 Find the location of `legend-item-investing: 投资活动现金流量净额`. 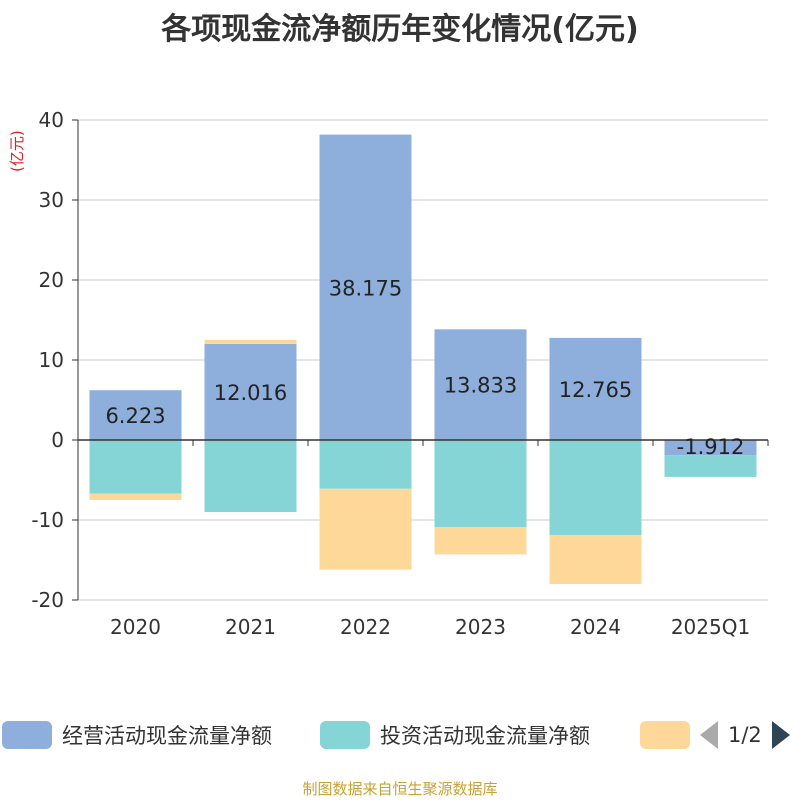

legend-item-investing: 投资活动现金流量净额 is located at coordinates (455, 735).